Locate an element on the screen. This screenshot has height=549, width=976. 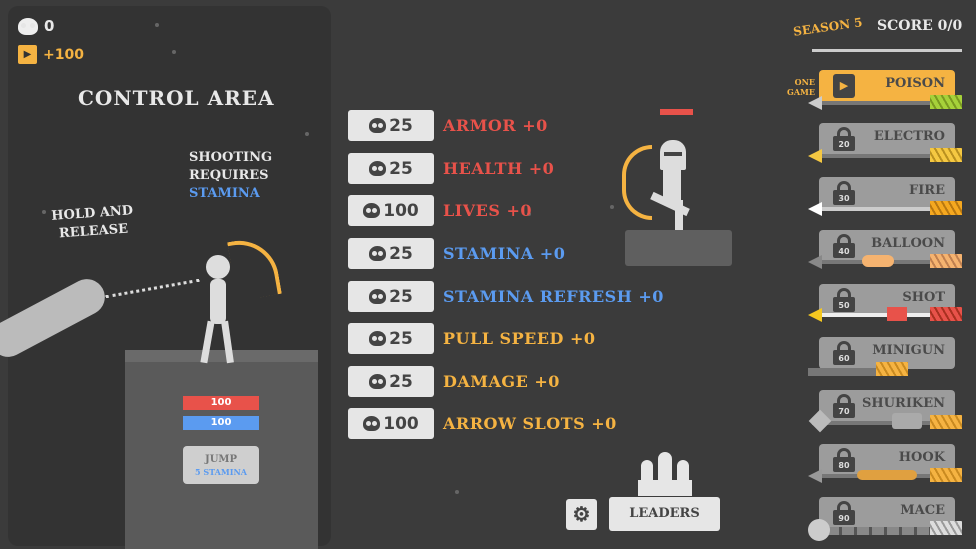
mace-arrow-icon is located at coordinates (885, 530).